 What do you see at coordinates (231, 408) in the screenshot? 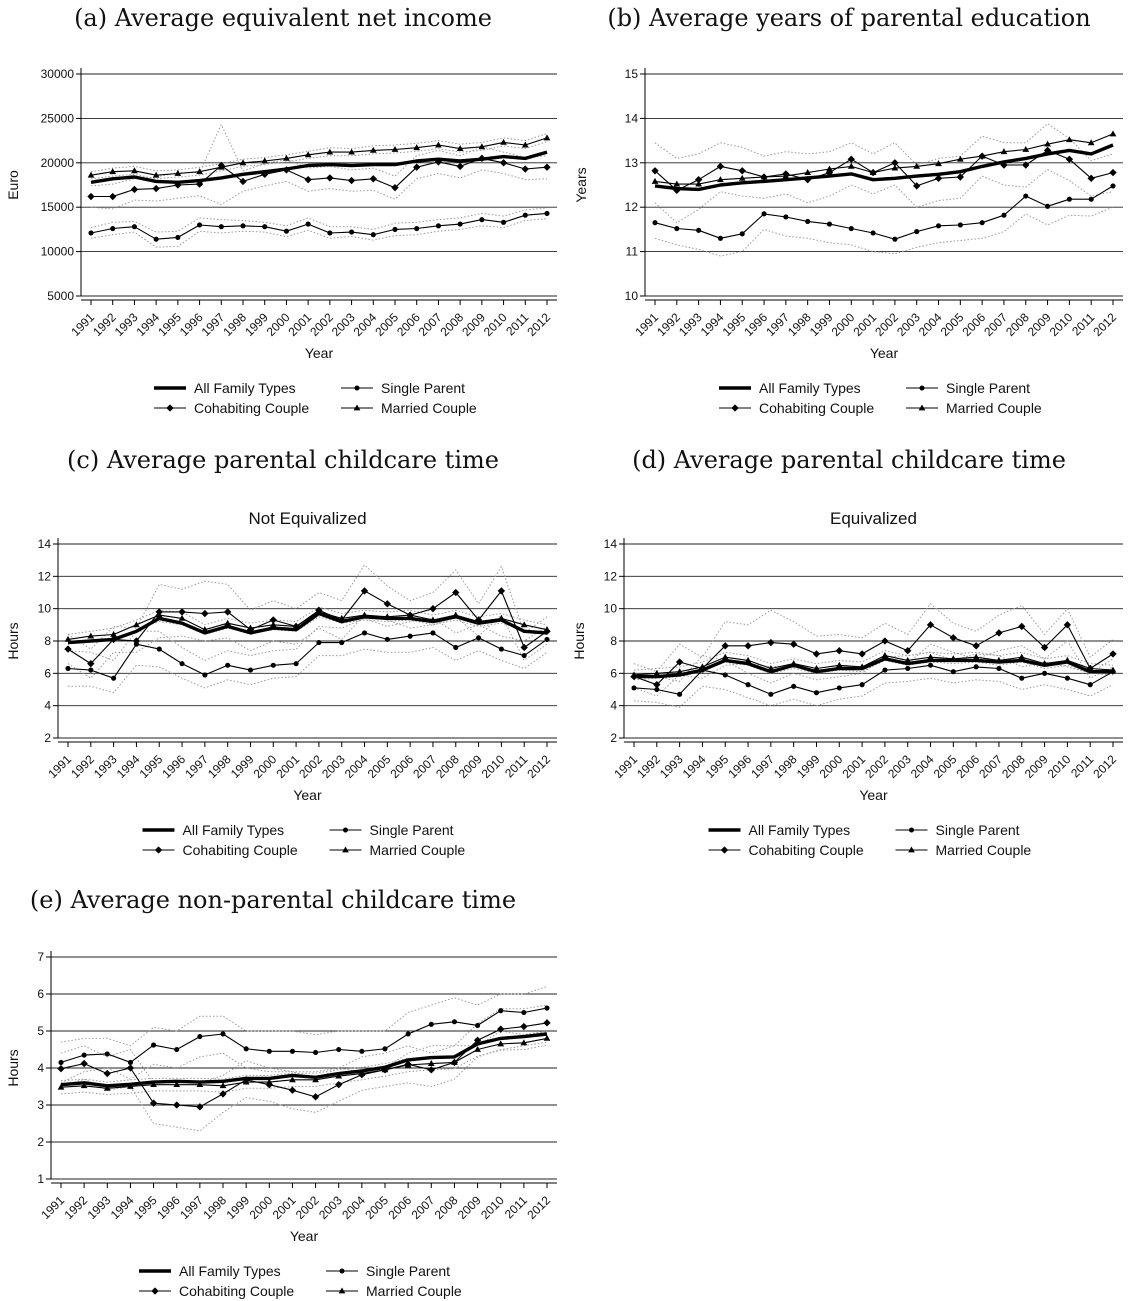
I see `legend-item: Cohabiting Couple` at bounding box center [231, 408].